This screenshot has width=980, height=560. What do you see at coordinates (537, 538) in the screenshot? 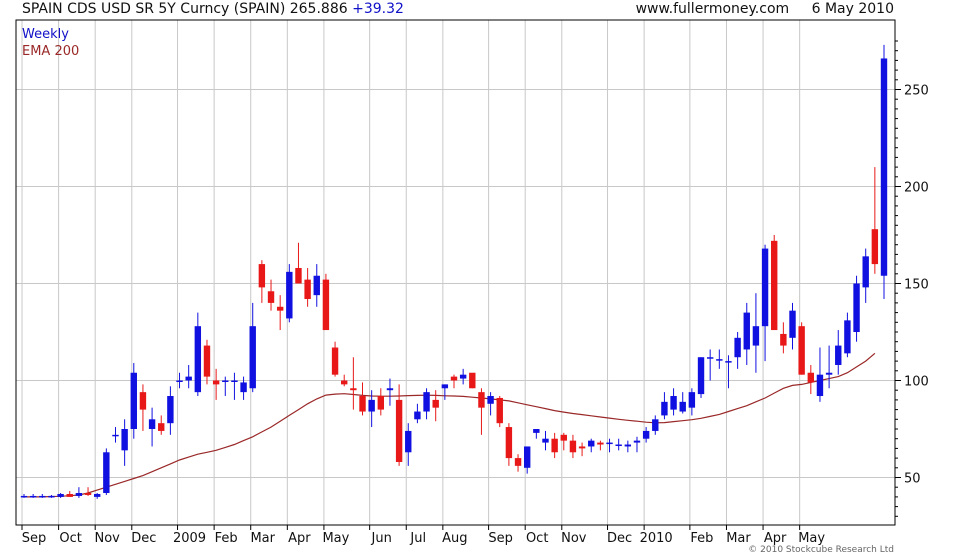
I see `x-tick-label: Oct` at bounding box center [537, 538].